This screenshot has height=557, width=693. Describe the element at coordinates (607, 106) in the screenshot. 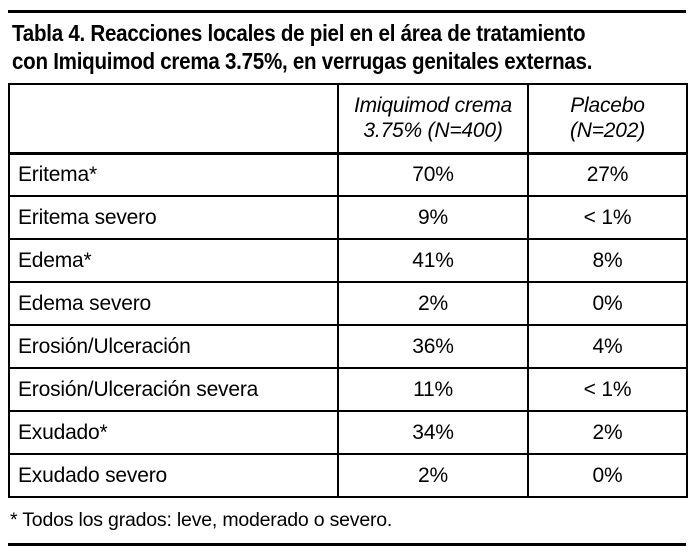

I see `header-placebo-line1: Placebo` at that location.